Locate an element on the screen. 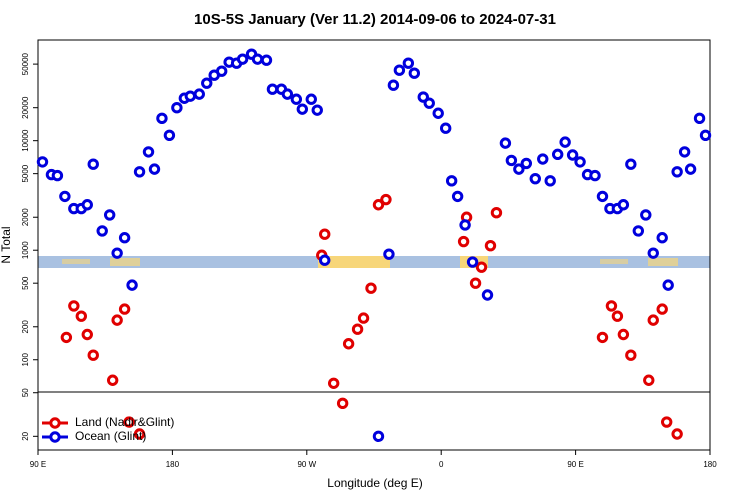 This screenshot has height=500, width=750. x-tick-label: 90 E is located at coordinates (575, 464).